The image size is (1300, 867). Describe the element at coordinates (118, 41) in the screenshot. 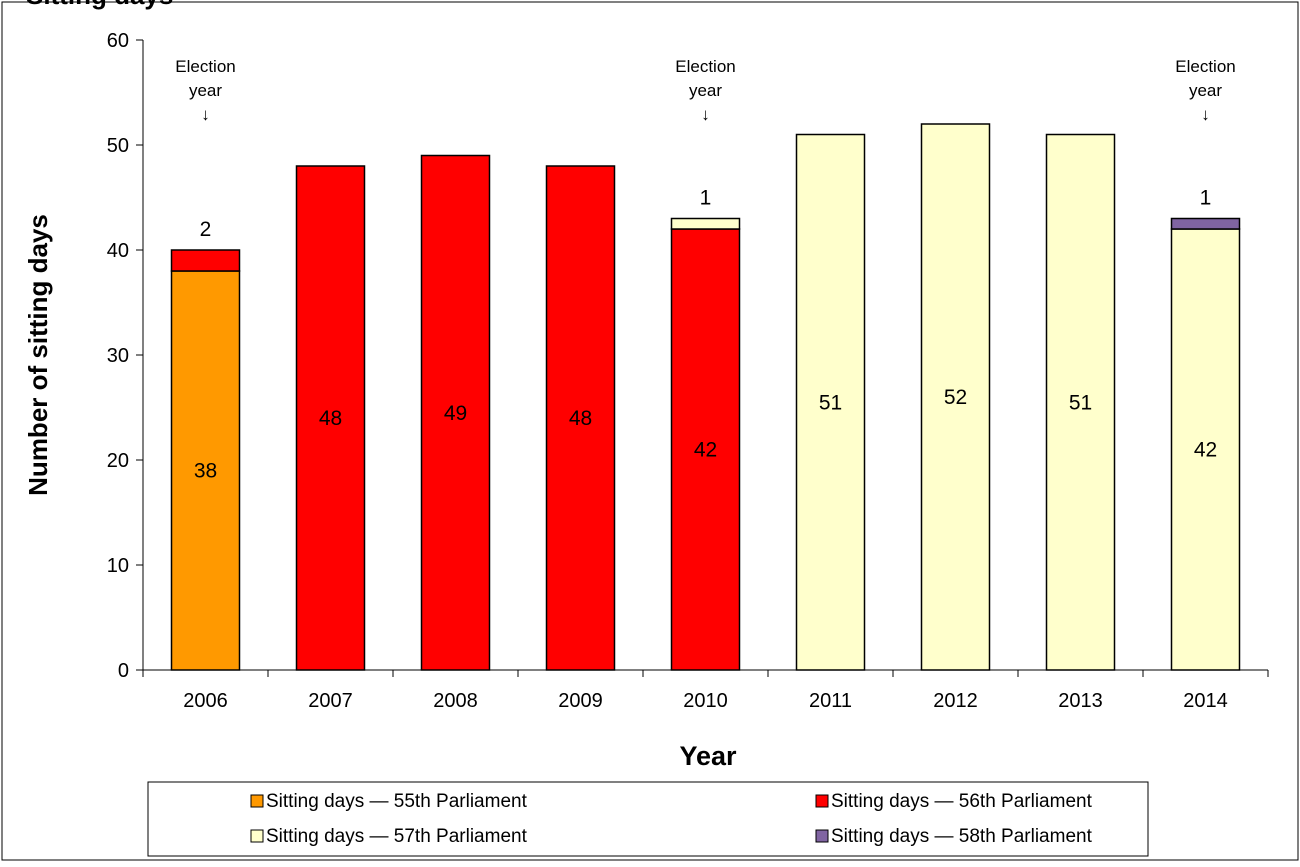

I see `y-tick-label: 60` at that location.